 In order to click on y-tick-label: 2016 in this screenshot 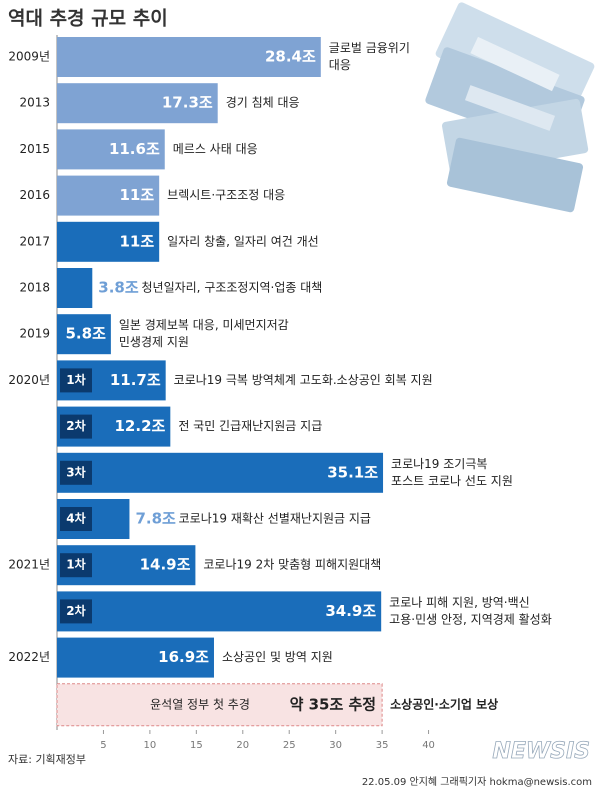, I will do `click(34, 195)`.